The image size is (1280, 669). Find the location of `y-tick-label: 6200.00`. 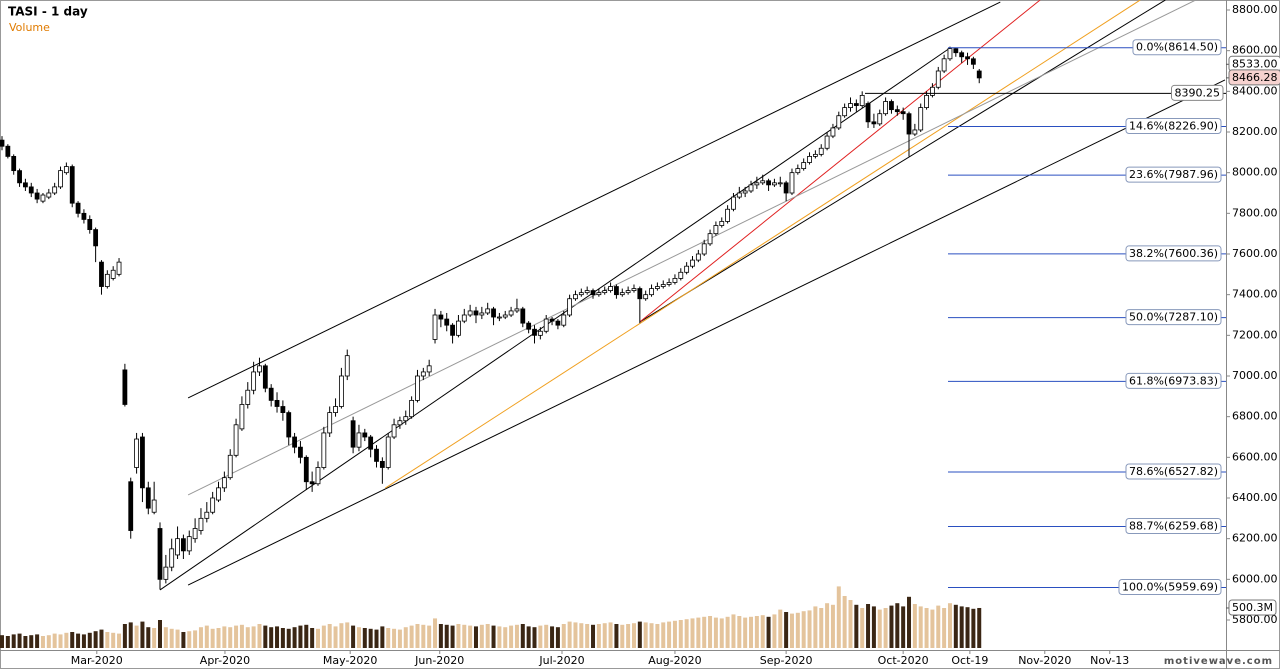

y-tick-label: 6200.00 is located at coordinates (1255, 538).